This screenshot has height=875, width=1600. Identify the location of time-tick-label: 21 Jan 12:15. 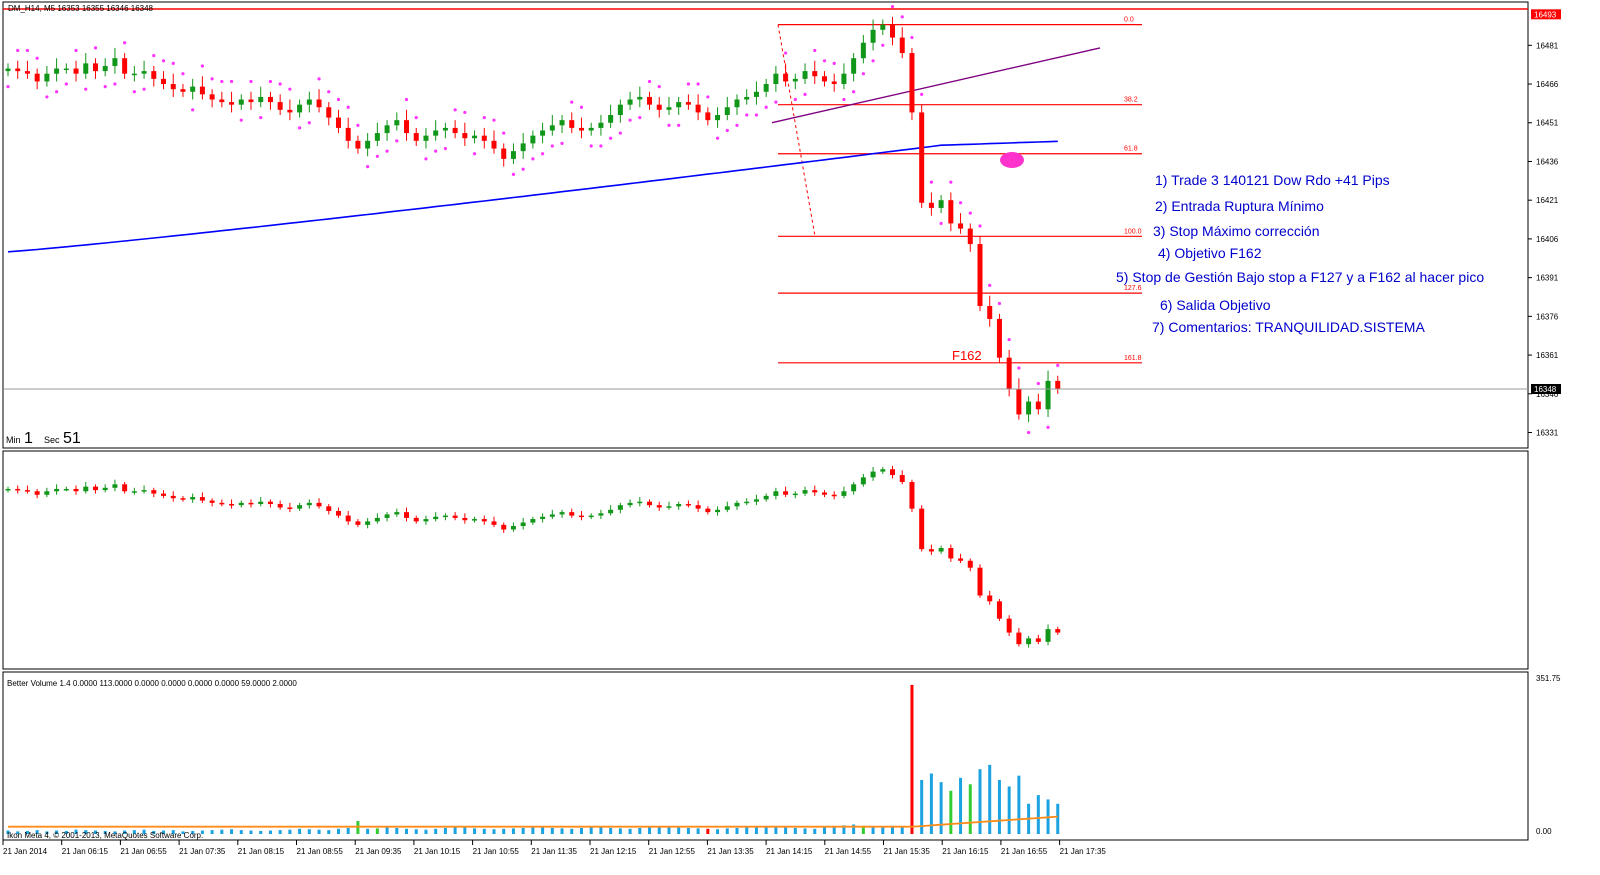
(613, 851).